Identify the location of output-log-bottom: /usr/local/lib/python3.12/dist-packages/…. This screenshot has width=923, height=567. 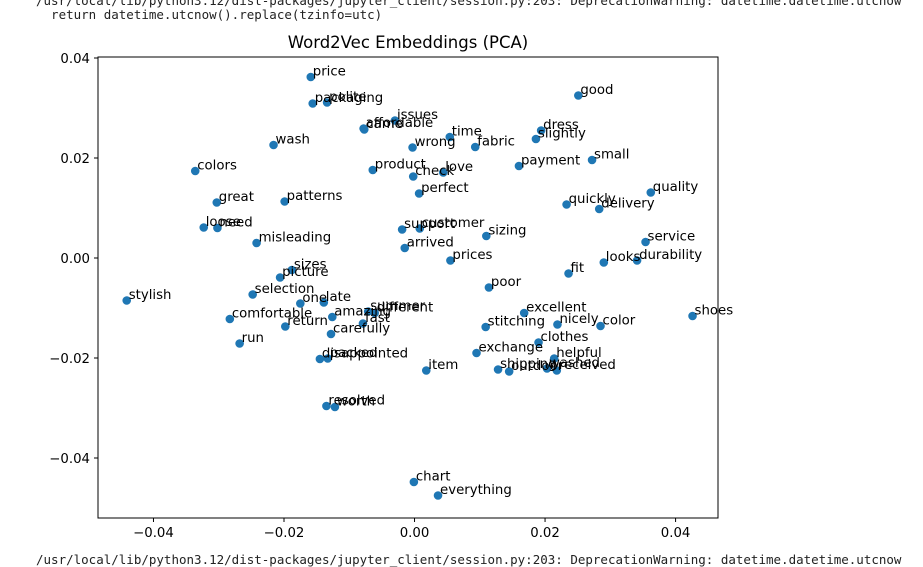
(468, 560).